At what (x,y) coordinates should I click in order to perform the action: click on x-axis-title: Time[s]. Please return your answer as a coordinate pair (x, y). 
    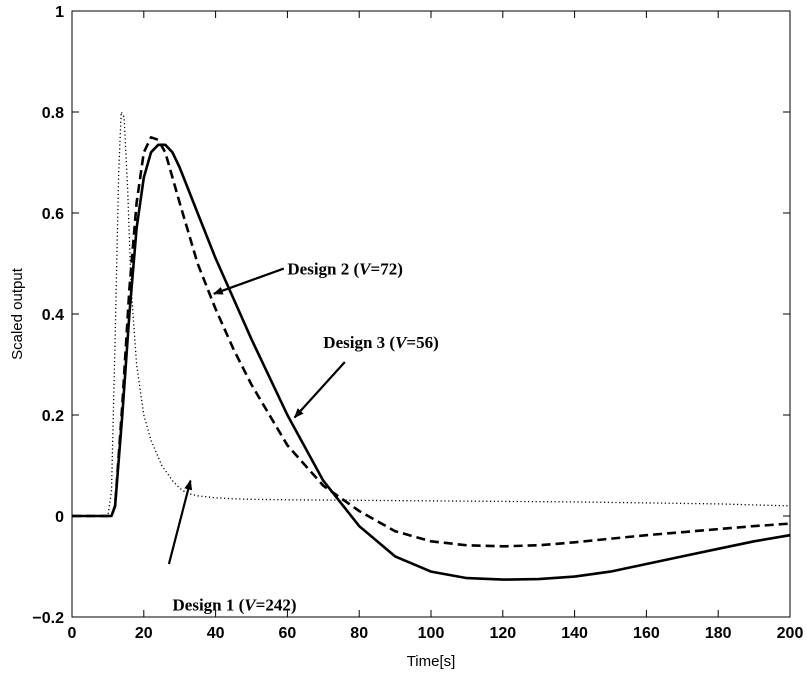
    Looking at the image, I should click on (431, 661).